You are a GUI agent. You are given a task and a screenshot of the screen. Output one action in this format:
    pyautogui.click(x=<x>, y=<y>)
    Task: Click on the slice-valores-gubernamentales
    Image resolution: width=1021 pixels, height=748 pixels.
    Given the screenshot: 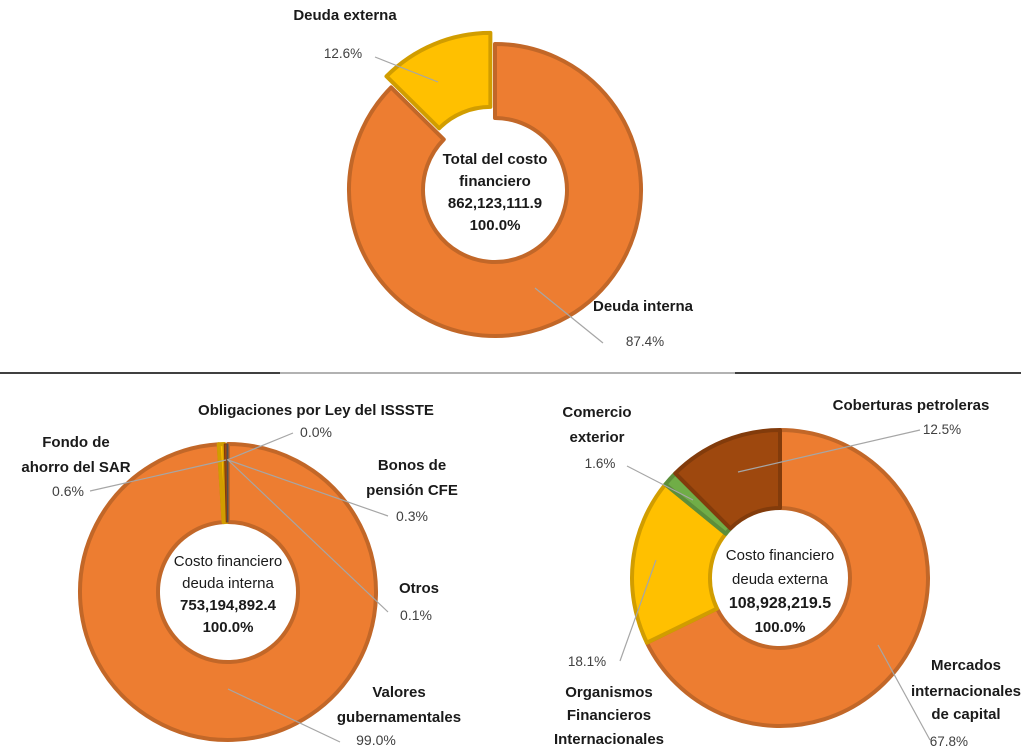 What is the action you would take?
    pyautogui.click(x=228, y=592)
    